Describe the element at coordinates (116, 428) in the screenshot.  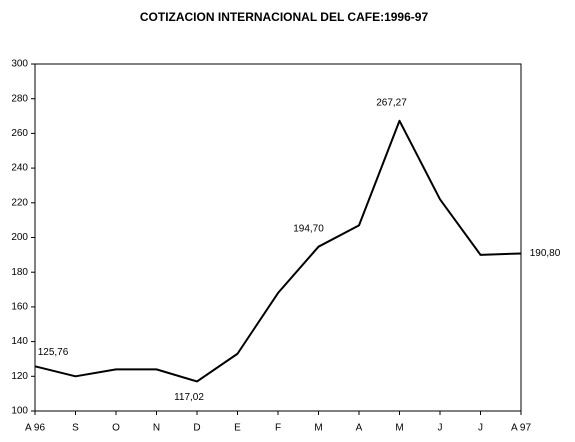
I see `x-tick-label: O` at that location.